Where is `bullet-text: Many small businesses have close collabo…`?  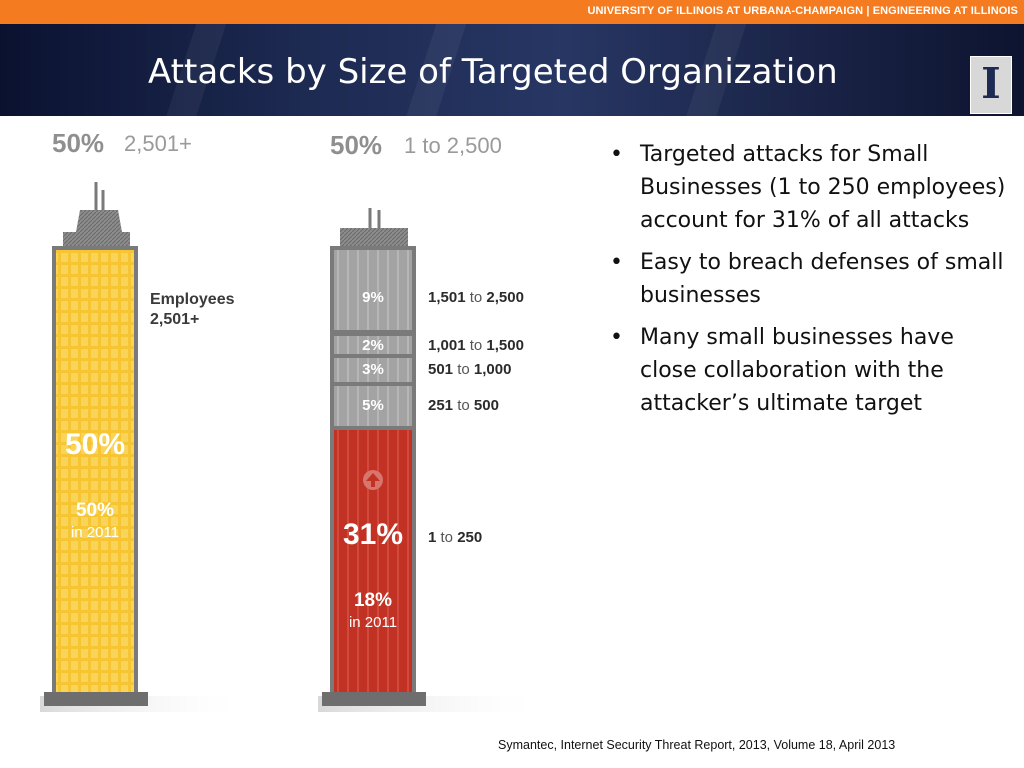
bullet-text: Many small businesses have close collabo… is located at coordinates (797, 370).